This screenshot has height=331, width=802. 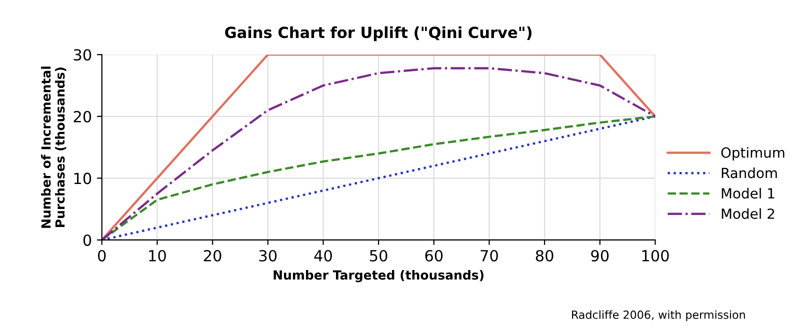 I want to click on legend-label: Model 1, so click(x=748, y=193).